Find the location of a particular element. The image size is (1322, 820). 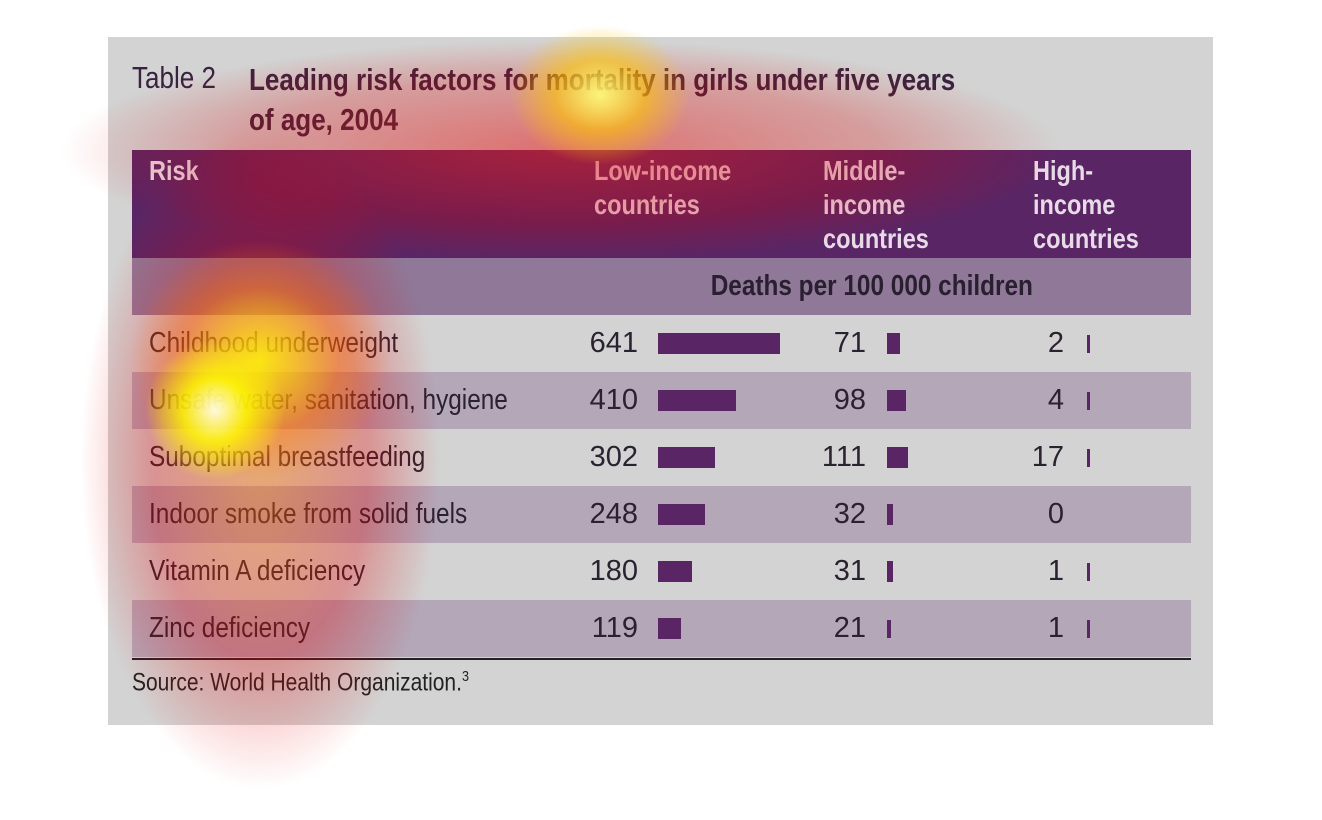

title-line: of age, 2004 is located at coordinates (324, 119).